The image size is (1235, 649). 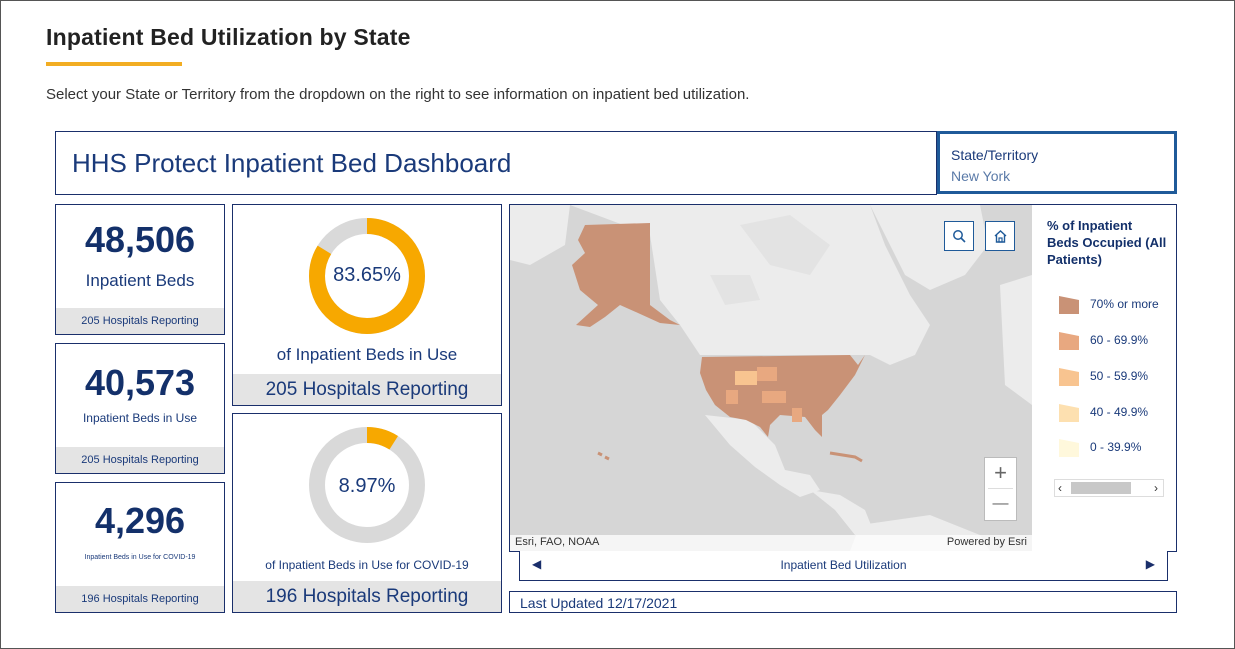 What do you see at coordinates (540, 235) in the screenshot?
I see `russia-land` at bounding box center [540, 235].